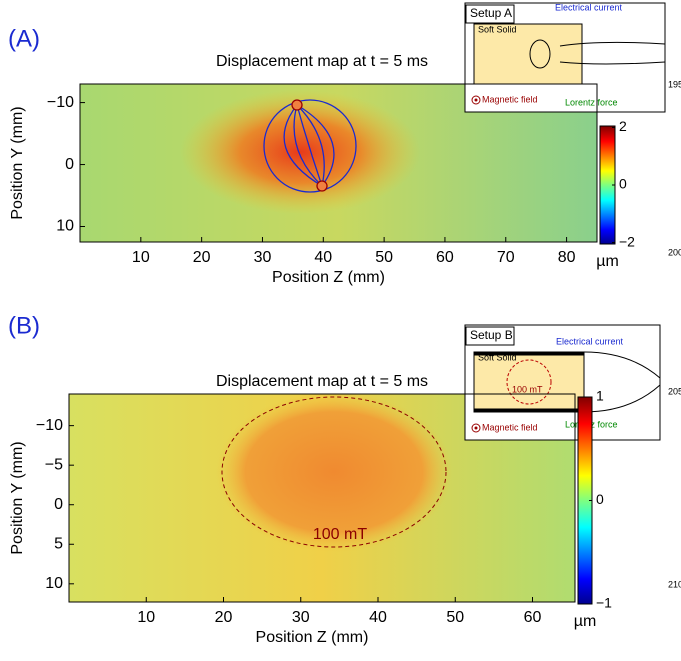  What do you see at coordinates (58, 543) in the screenshot?
I see `y-tick-label: 5` at bounding box center [58, 543].